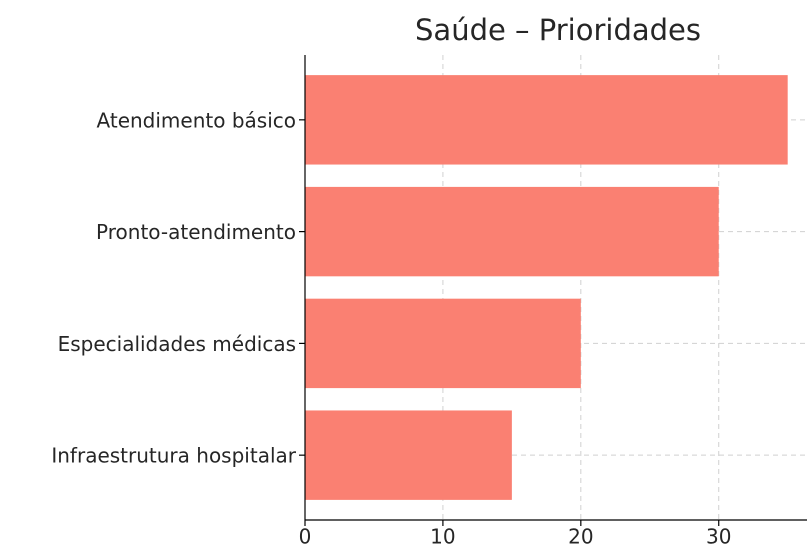  What do you see at coordinates (305, 536) in the screenshot?
I see `x-tick-label: 0` at bounding box center [305, 536].